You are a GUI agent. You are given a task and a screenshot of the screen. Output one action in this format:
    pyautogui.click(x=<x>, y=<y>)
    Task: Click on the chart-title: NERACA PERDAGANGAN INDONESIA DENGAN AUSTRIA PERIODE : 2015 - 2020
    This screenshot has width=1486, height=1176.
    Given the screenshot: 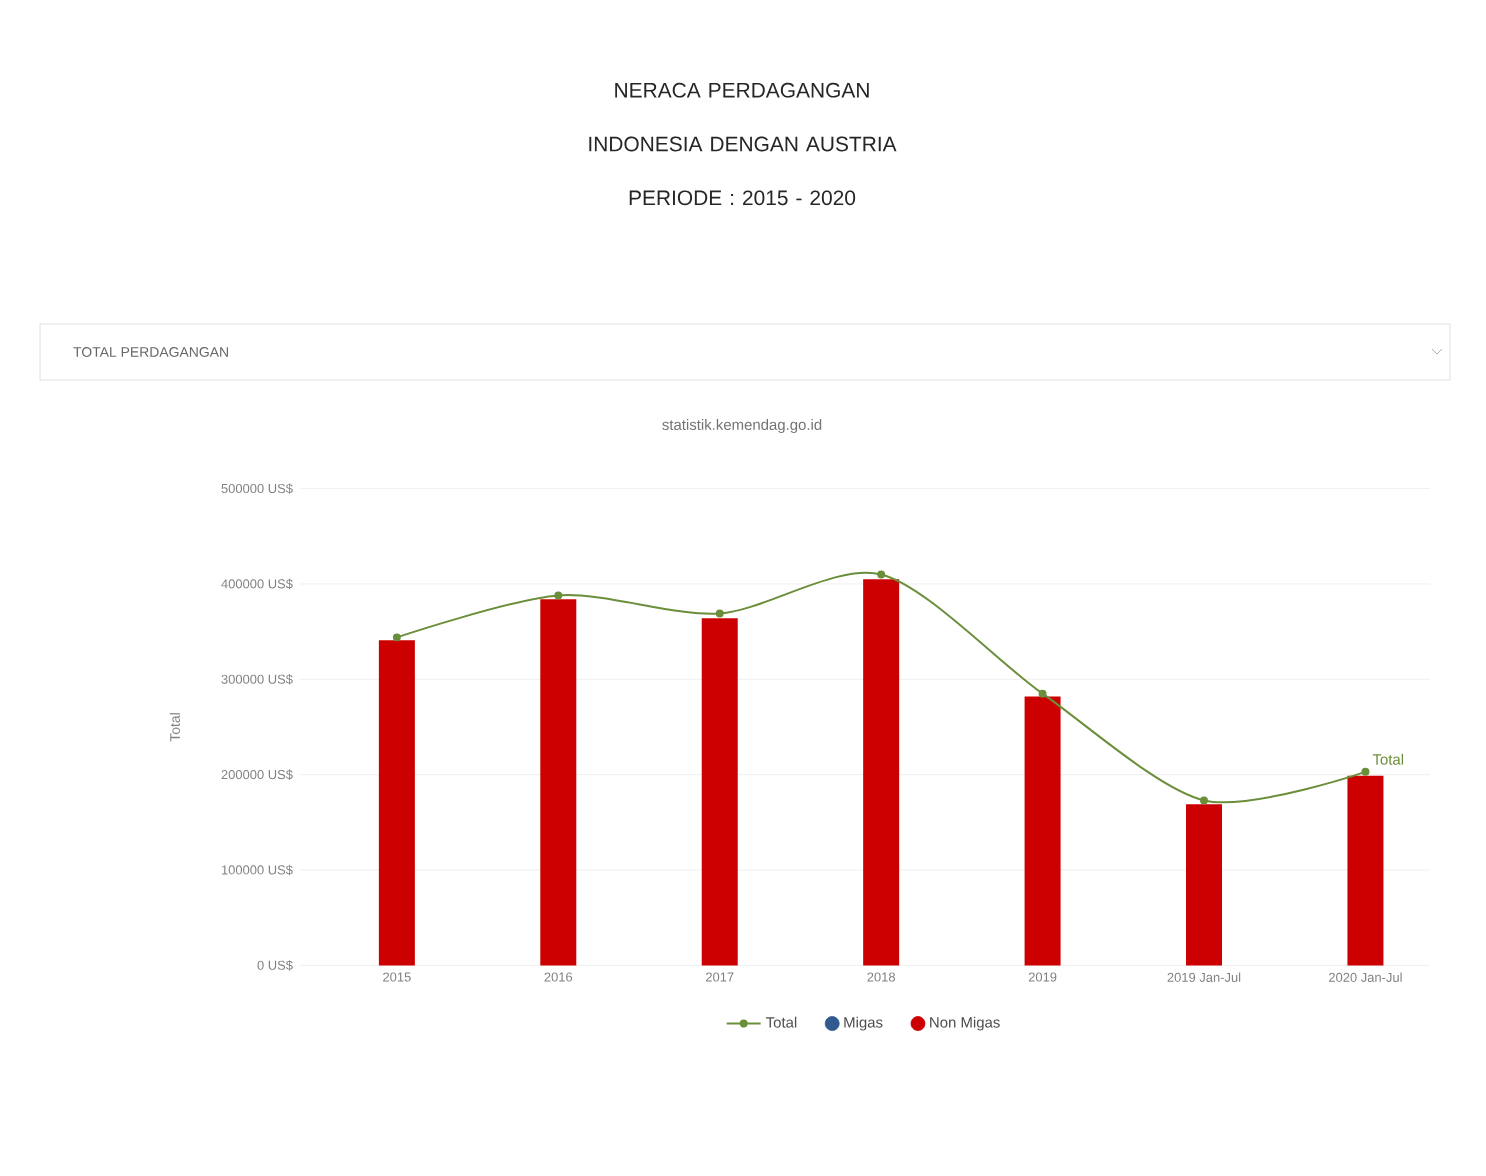 What is the action you would take?
    pyautogui.click(x=743, y=144)
    